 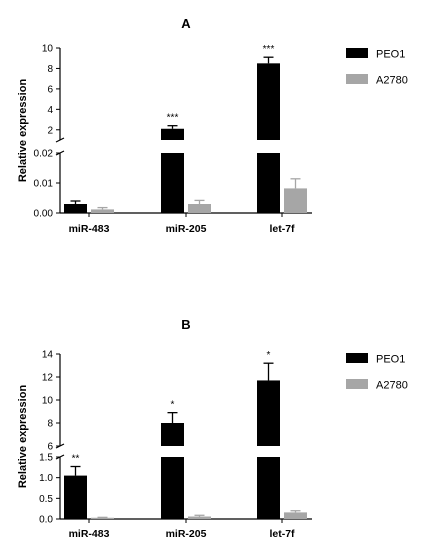 I want to click on axis-break-mark, so click(x=60, y=140).